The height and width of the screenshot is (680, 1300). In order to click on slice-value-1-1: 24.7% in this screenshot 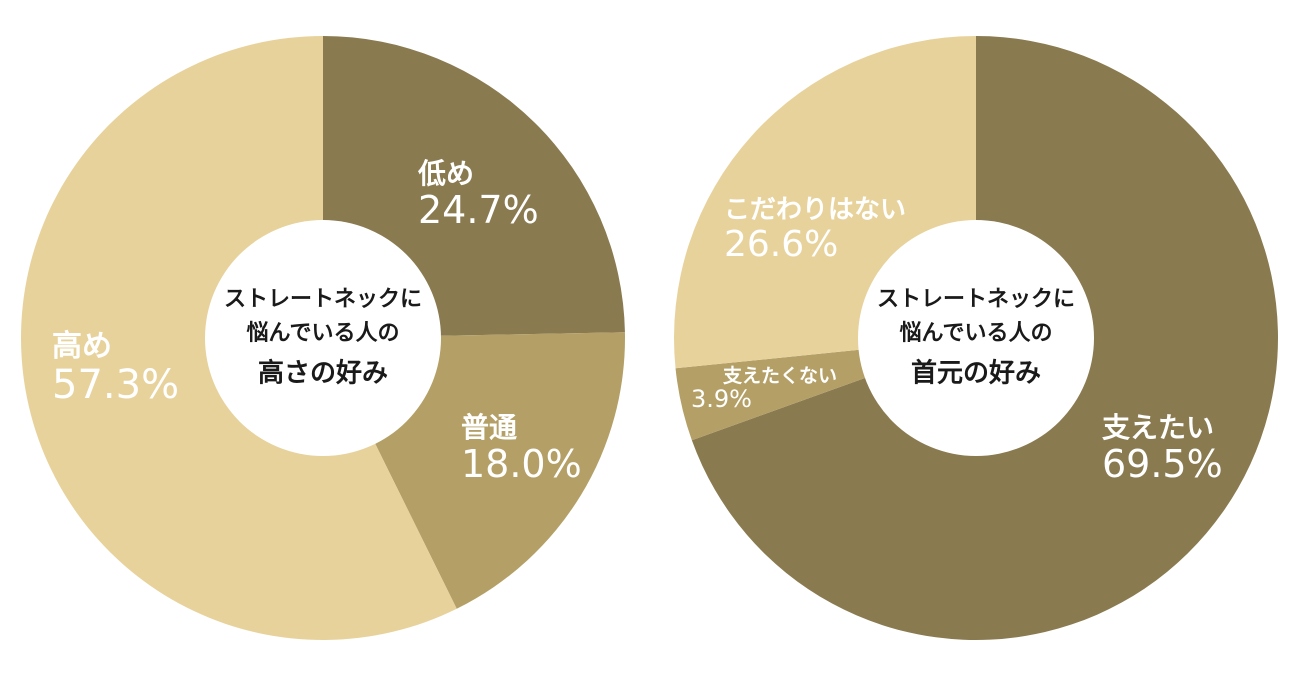, I will do `click(478, 210)`.